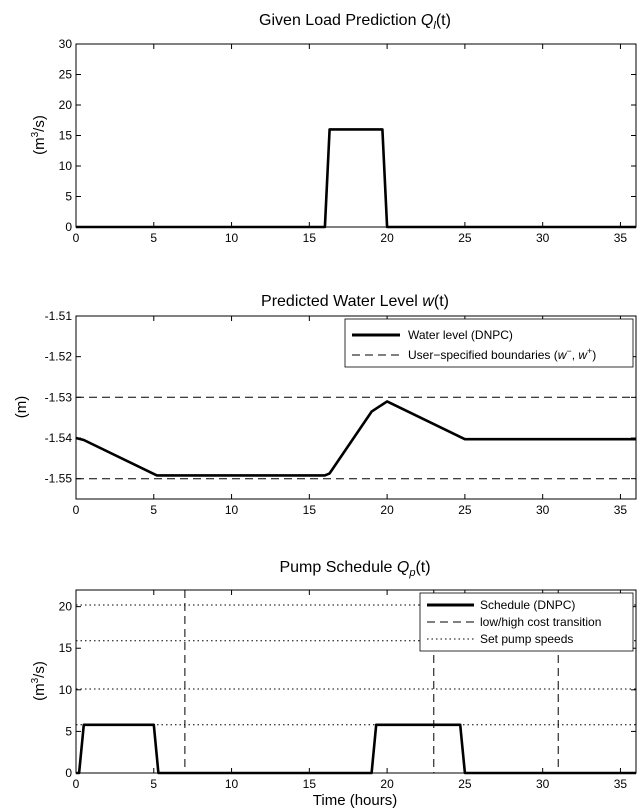 The image size is (638, 811). Describe the element at coordinates (59, 316) in the screenshot. I see `y-tick-label: -1.51` at that location.